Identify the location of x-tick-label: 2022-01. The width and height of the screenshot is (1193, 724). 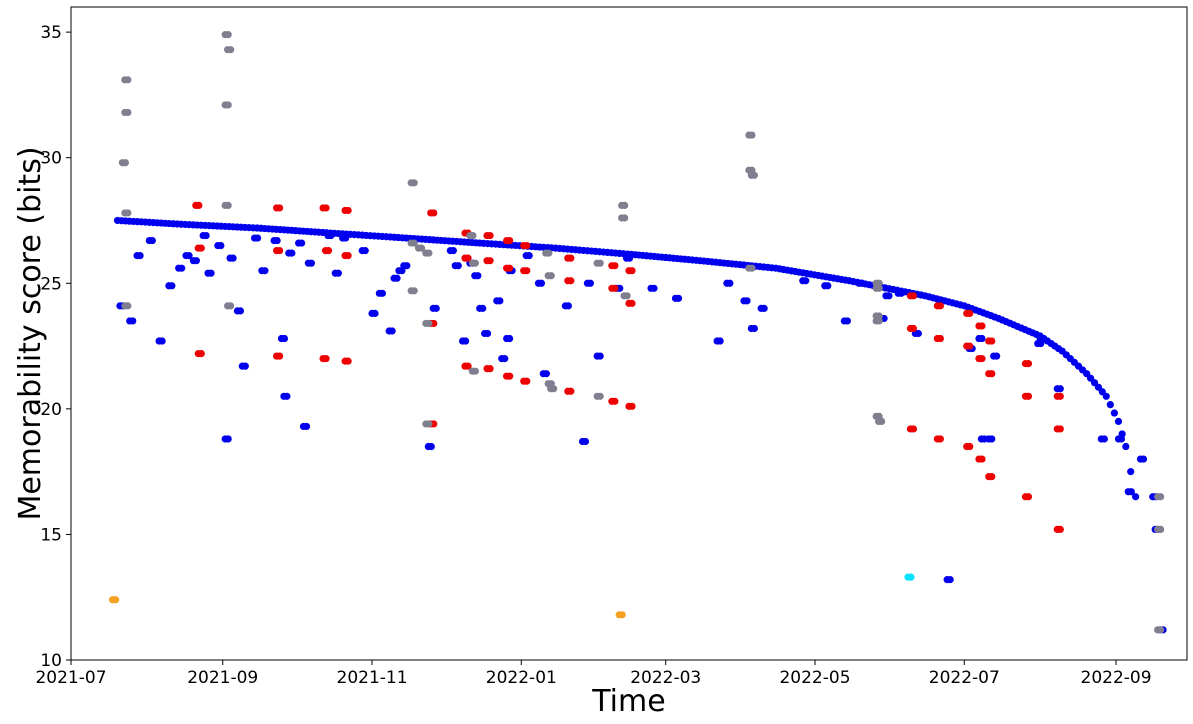
(521, 678).